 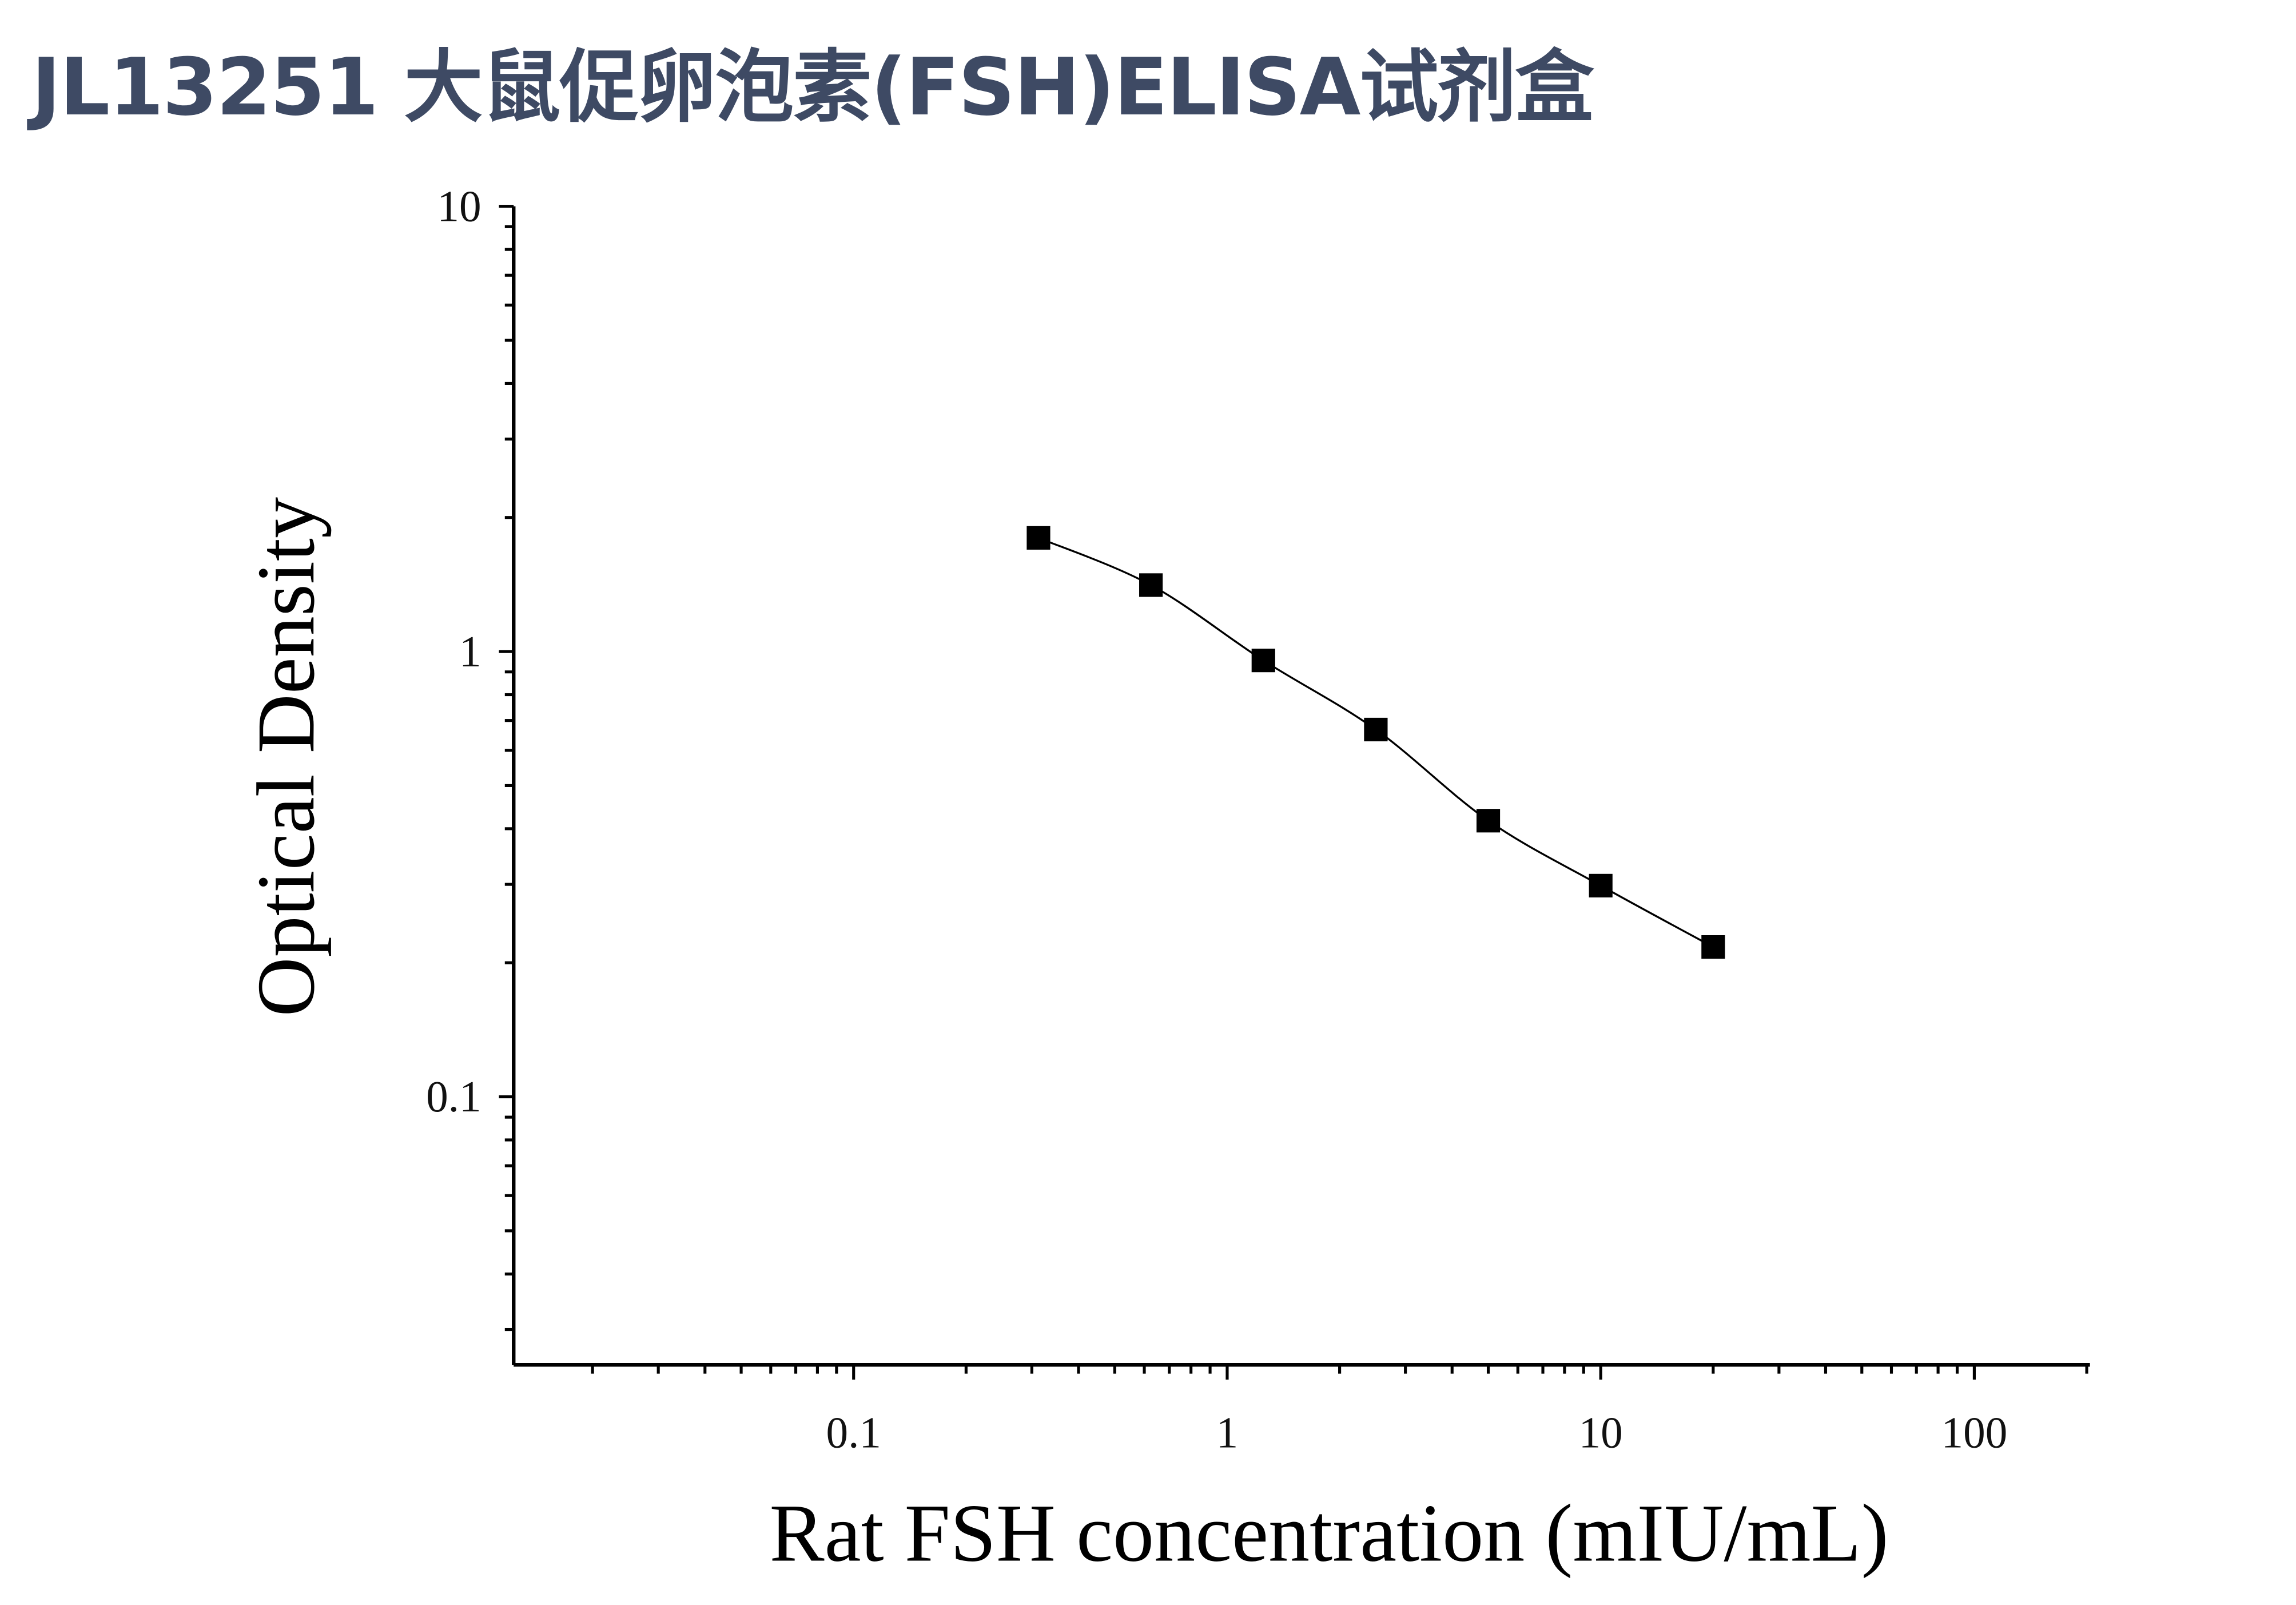 I want to click on x-tick-label: 100, so click(x=1974, y=1432).